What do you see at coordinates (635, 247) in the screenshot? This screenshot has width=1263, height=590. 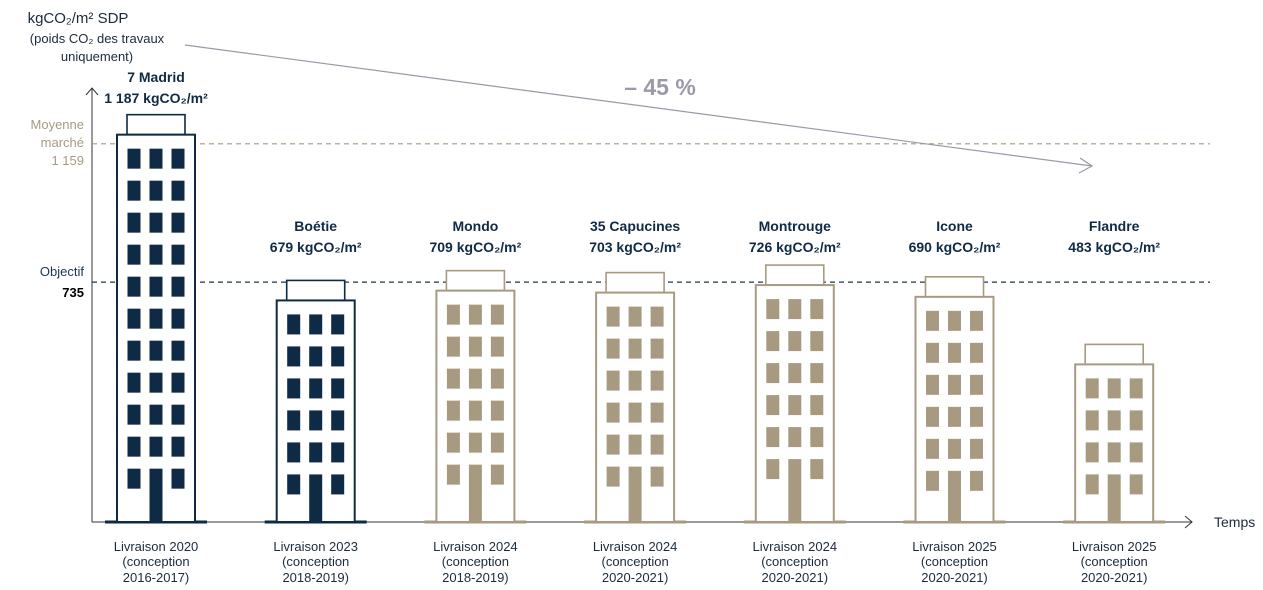 I see `value-label: 703 kgCO₂/m²` at bounding box center [635, 247].